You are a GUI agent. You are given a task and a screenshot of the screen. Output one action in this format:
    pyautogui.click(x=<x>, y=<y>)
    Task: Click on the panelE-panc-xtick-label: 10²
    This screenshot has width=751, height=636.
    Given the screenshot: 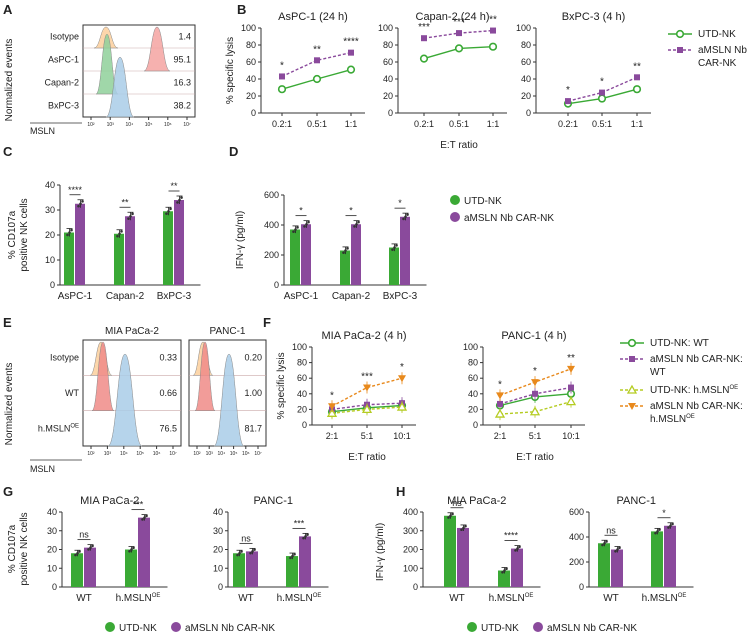 What is the action you would take?
    pyautogui.click(x=197, y=454)
    